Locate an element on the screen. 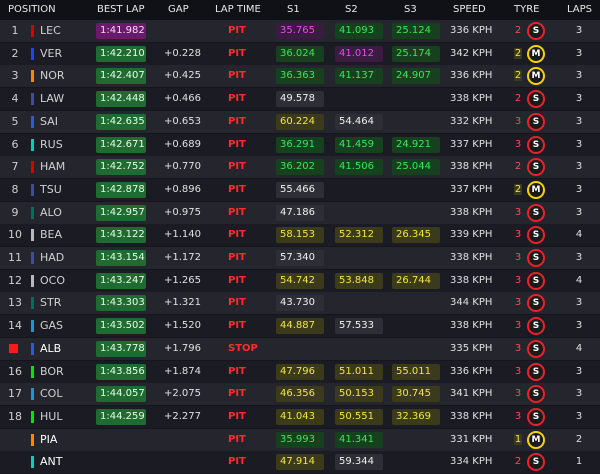 Image resolution: width=600 pixels, height=474 pixels. gap-to-leader: +0.770 is located at coordinates (183, 167).